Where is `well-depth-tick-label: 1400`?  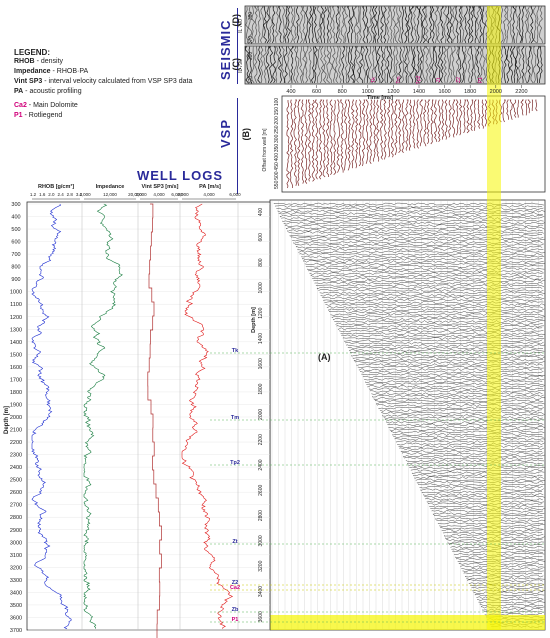 well-depth-tick-label: 1400 is located at coordinates (16, 343).